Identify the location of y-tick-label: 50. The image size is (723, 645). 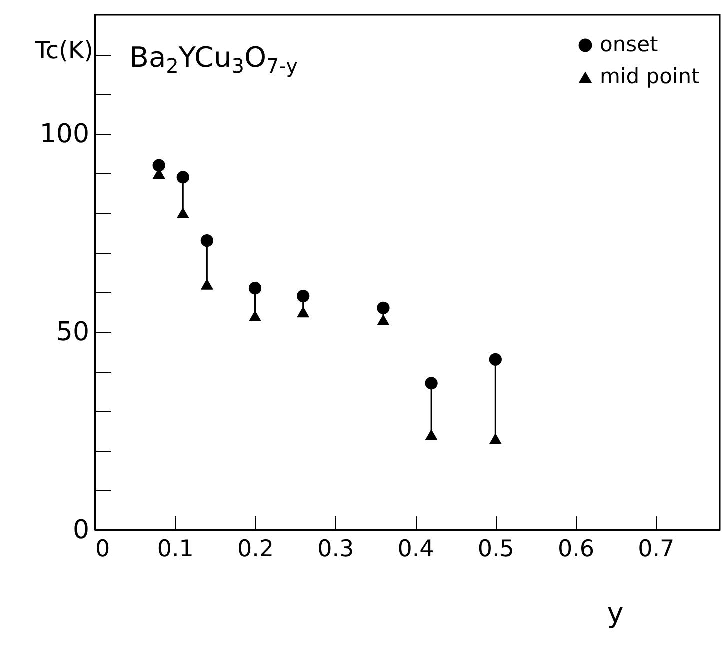
(73, 332).